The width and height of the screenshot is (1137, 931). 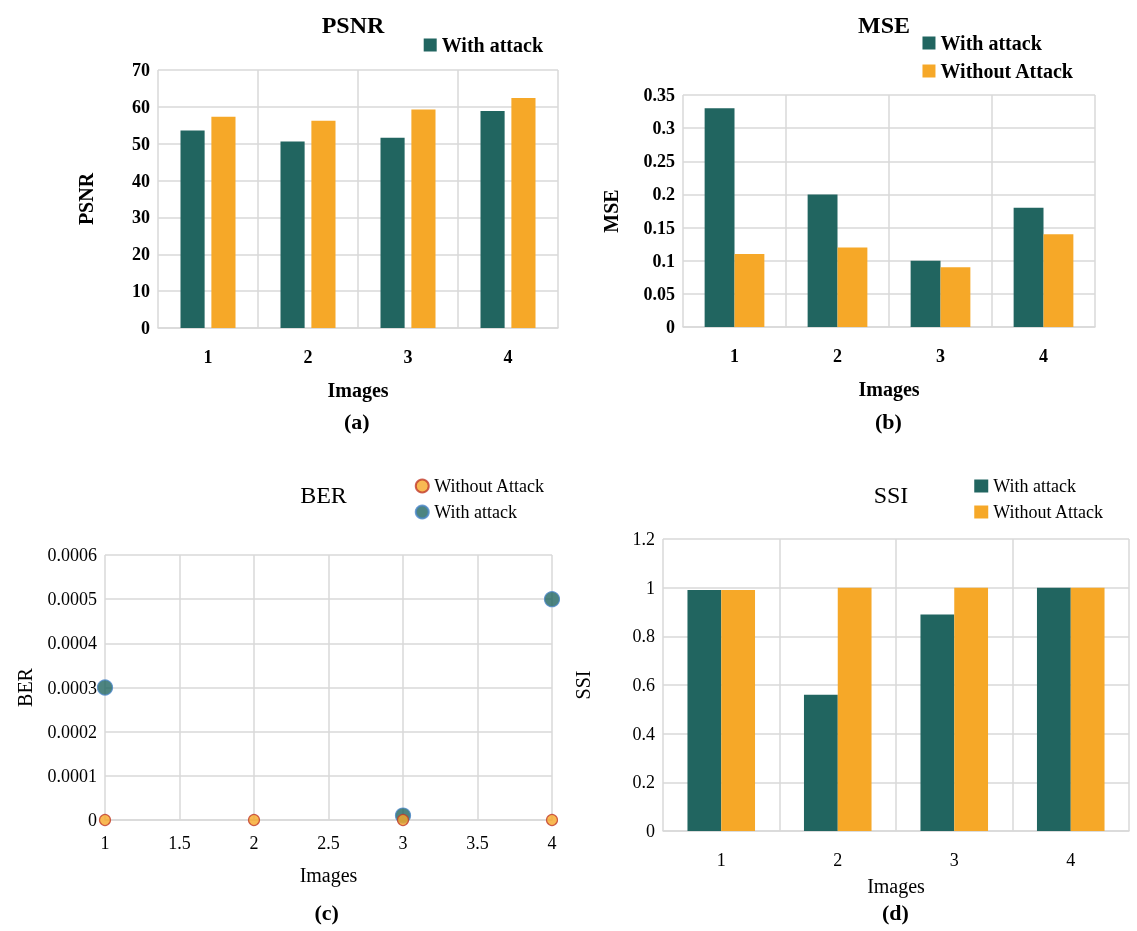 What do you see at coordinates (141, 291) in the screenshot?
I see `y-tick-label: 10` at bounding box center [141, 291].